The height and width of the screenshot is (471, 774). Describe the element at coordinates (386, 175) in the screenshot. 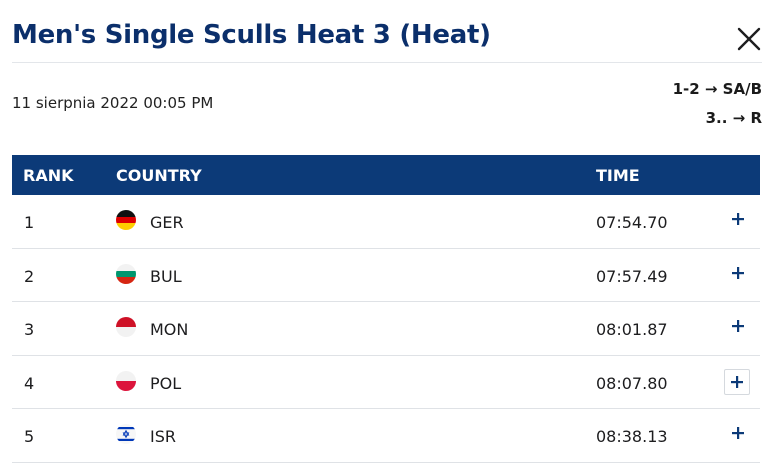

I see `table-header: RANK COUNTRY TIME` at that location.